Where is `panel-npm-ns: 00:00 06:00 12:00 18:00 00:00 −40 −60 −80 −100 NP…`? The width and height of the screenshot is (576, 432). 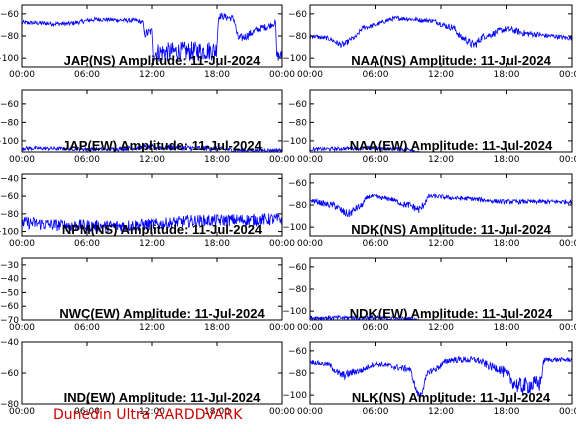 panel-npm-ns: 00:00 06:00 12:00 18:00 00:00 −40 −60 −80 −100 NP… is located at coordinates (147, 211).